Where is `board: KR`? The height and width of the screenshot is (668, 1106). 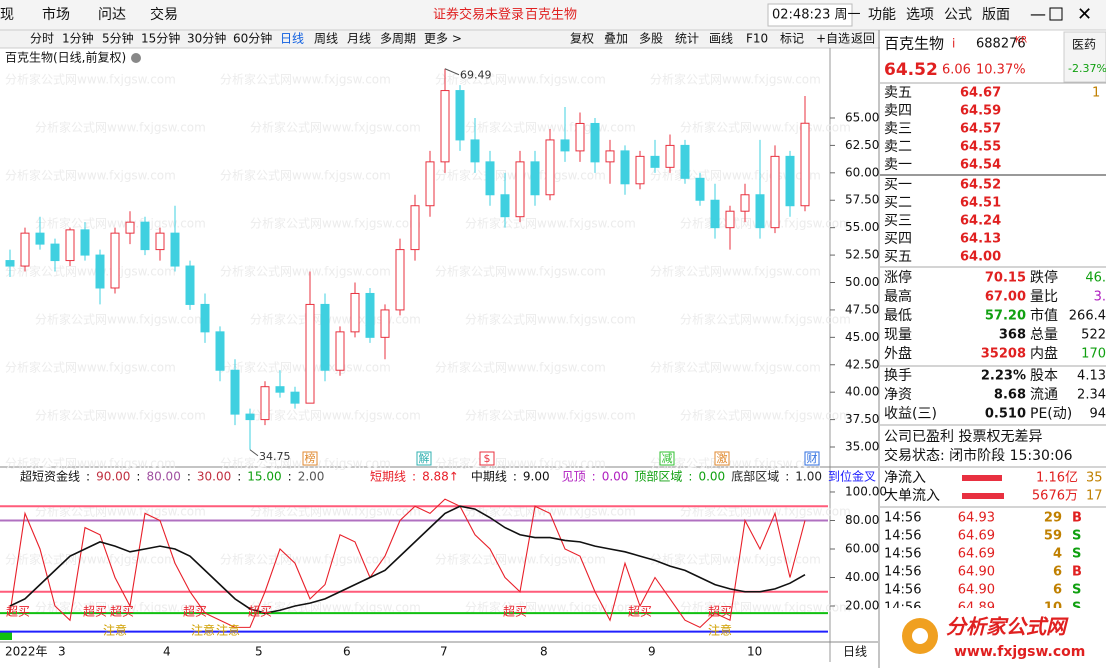 board: KR is located at coordinates (1021, 41).